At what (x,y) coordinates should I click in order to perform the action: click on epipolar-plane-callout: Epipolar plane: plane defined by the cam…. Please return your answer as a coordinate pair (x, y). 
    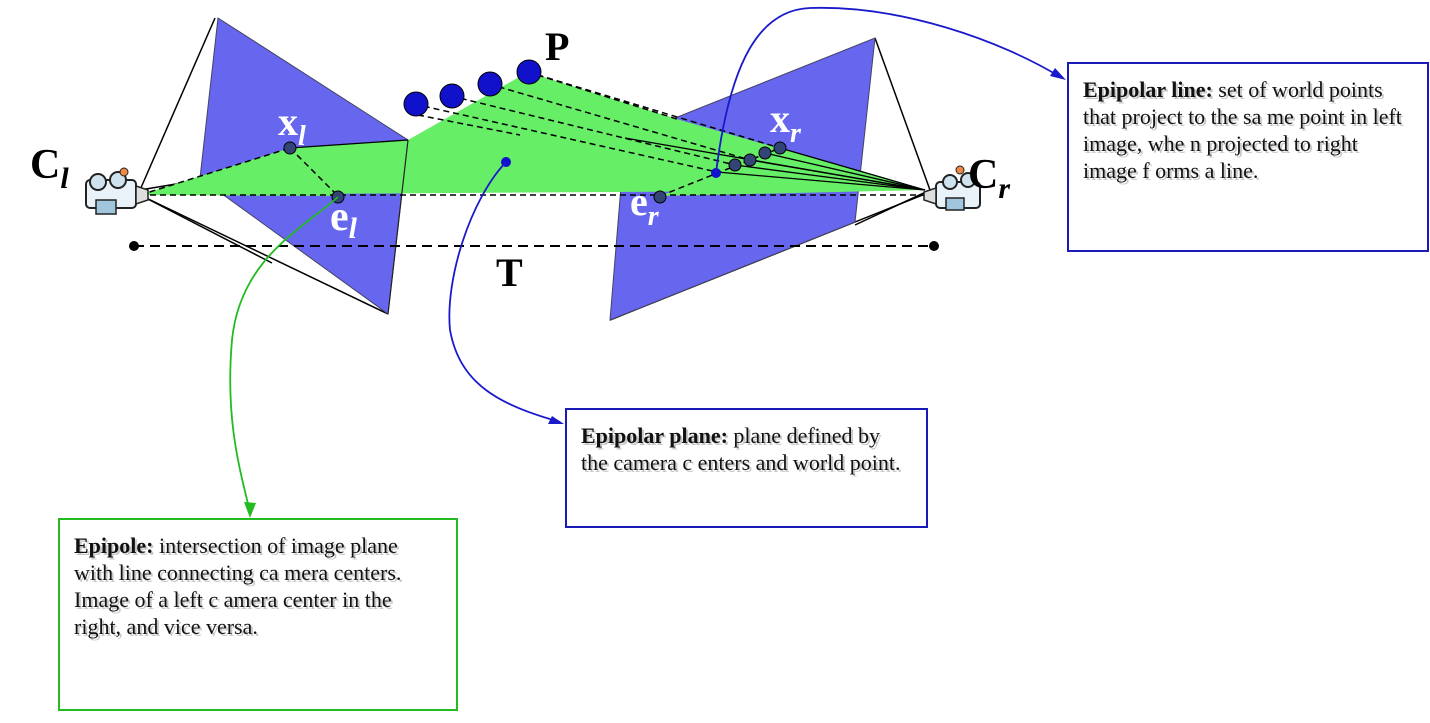
    Looking at the image, I should click on (746, 468).